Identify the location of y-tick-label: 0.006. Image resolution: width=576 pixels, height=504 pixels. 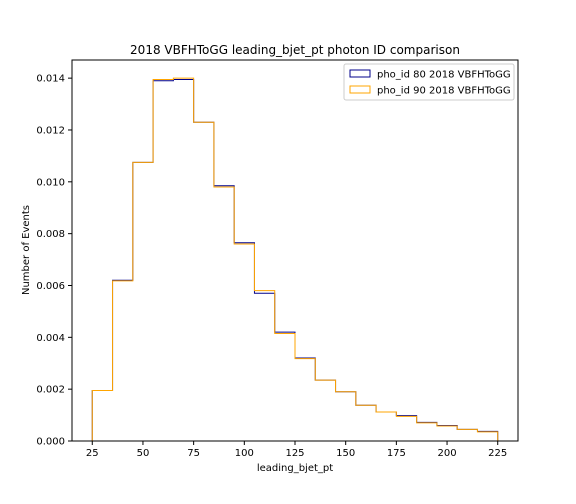
(50, 286).